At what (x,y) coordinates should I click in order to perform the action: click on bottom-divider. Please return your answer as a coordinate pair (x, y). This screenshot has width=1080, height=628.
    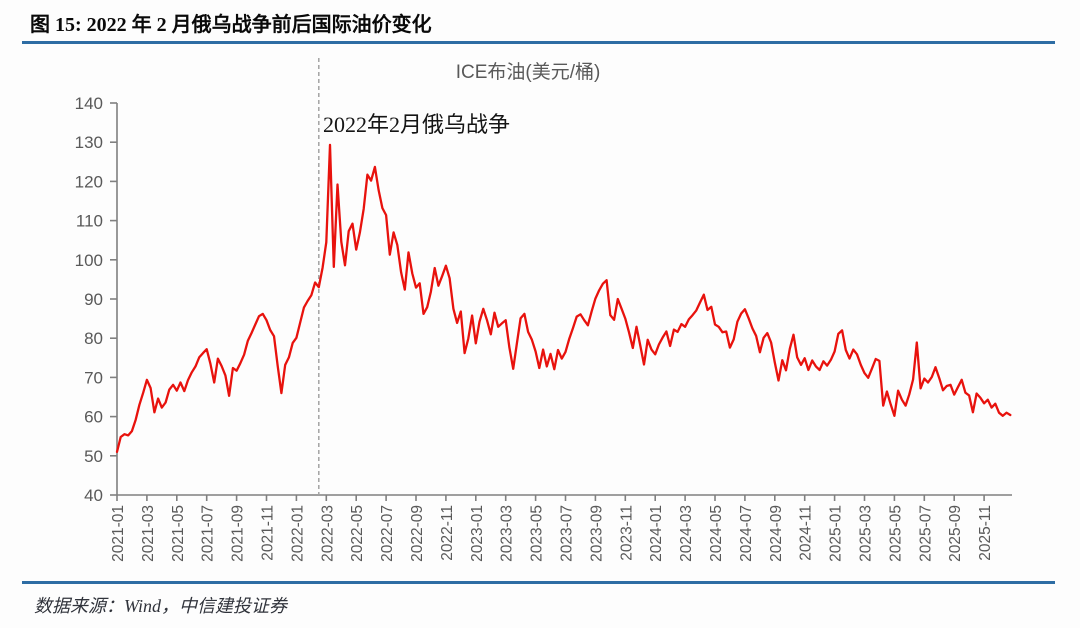
    Looking at the image, I should click on (538, 582).